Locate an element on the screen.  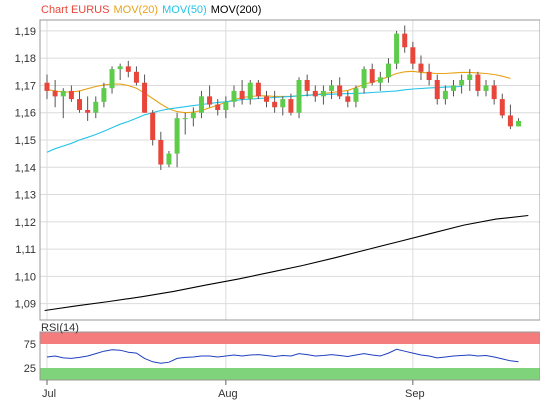
y-tick-label: 1,09 is located at coordinates (25, 305).